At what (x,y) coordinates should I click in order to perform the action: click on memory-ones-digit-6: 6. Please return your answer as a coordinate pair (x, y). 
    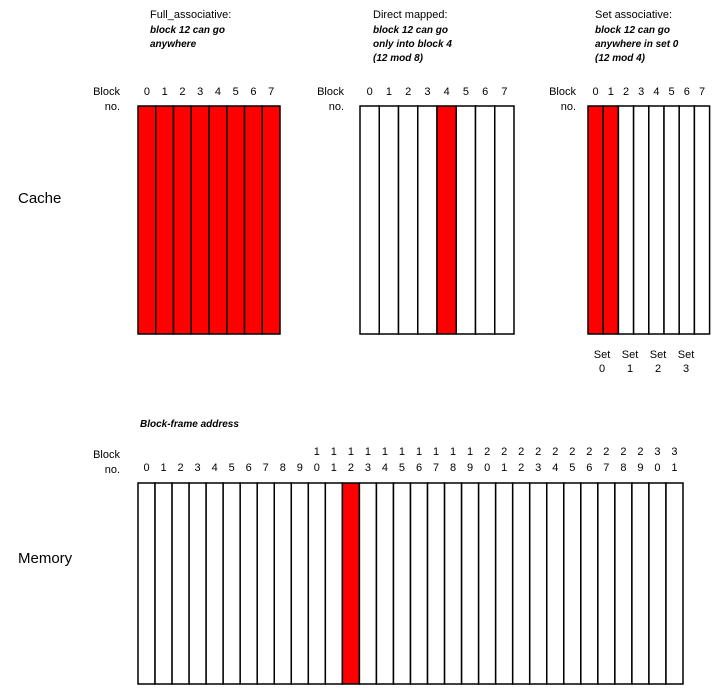
    Looking at the image, I should click on (249, 468).